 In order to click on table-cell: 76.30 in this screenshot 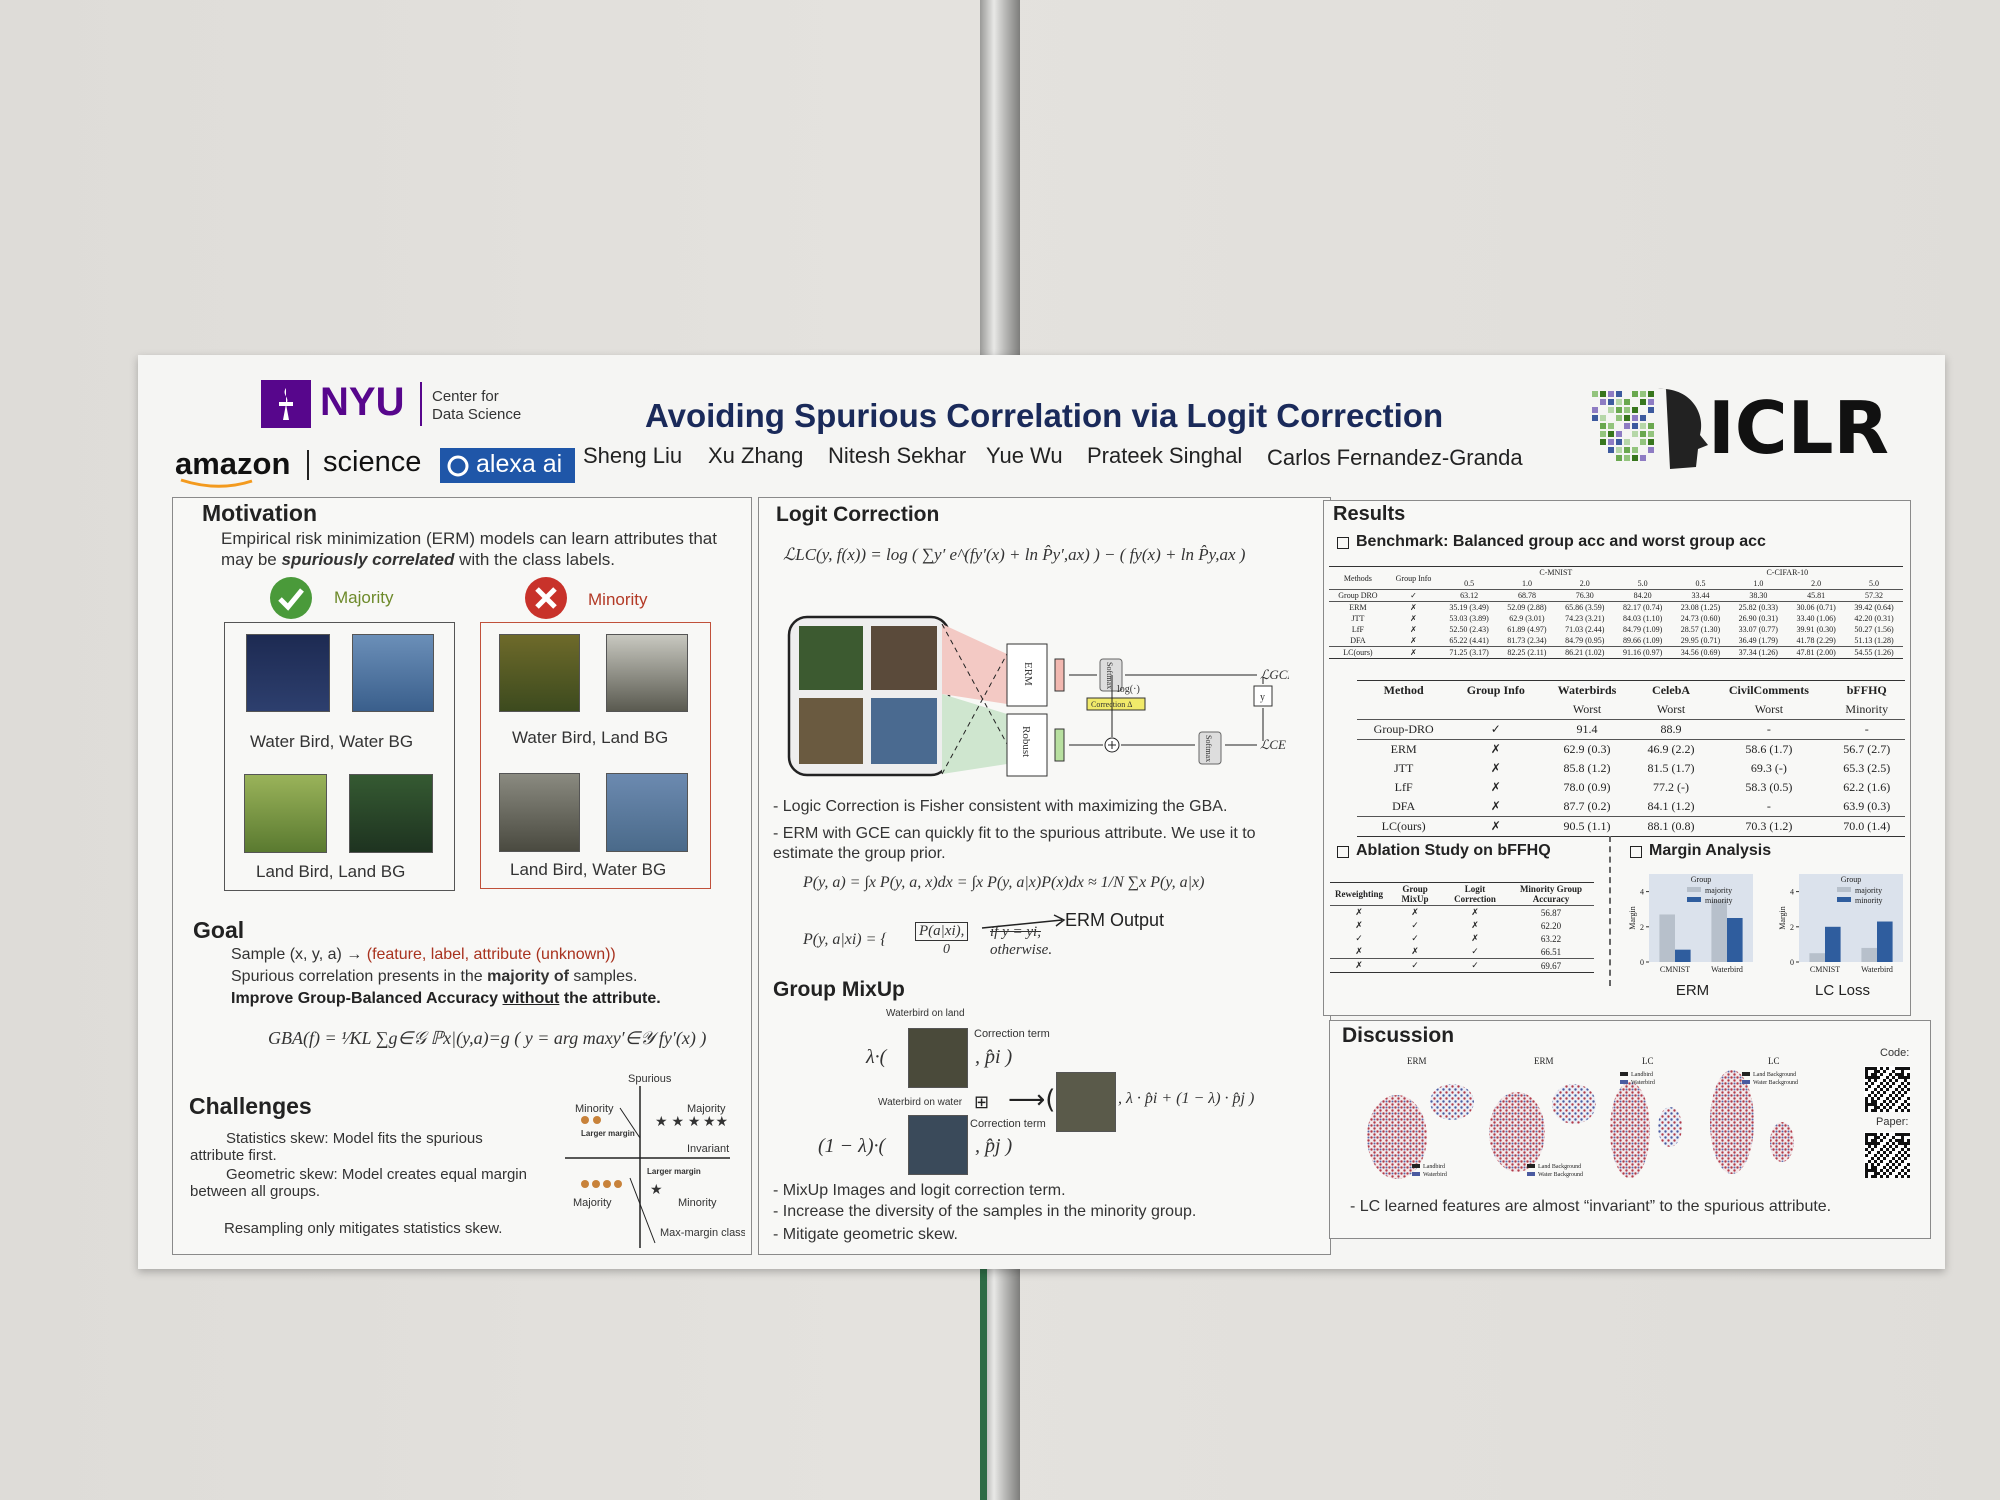, I will do `click(1584, 595)`.